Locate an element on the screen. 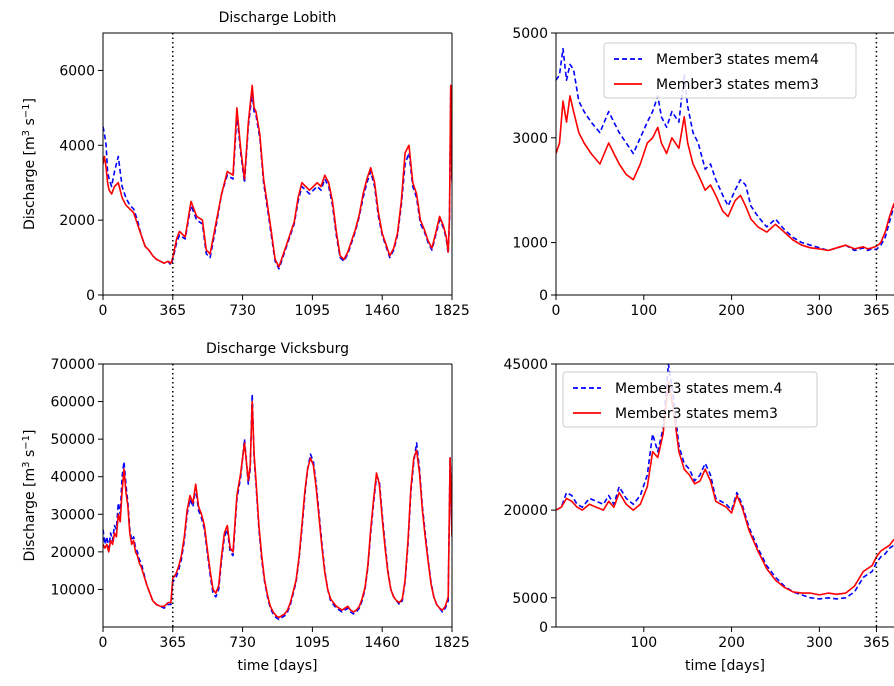 Image resolution: width=894 pixels, height=686 pixels. y-tick-label: 3000 is located at coordinates (530, 139).